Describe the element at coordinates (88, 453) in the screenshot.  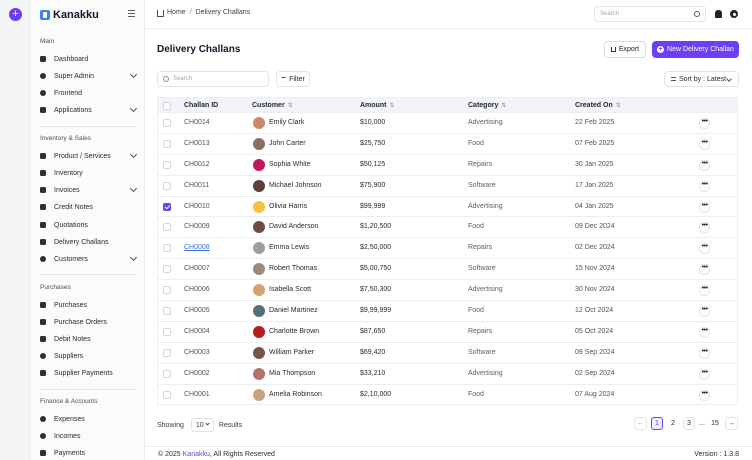
I see `sidebar-item-payments: Payments` at that location.